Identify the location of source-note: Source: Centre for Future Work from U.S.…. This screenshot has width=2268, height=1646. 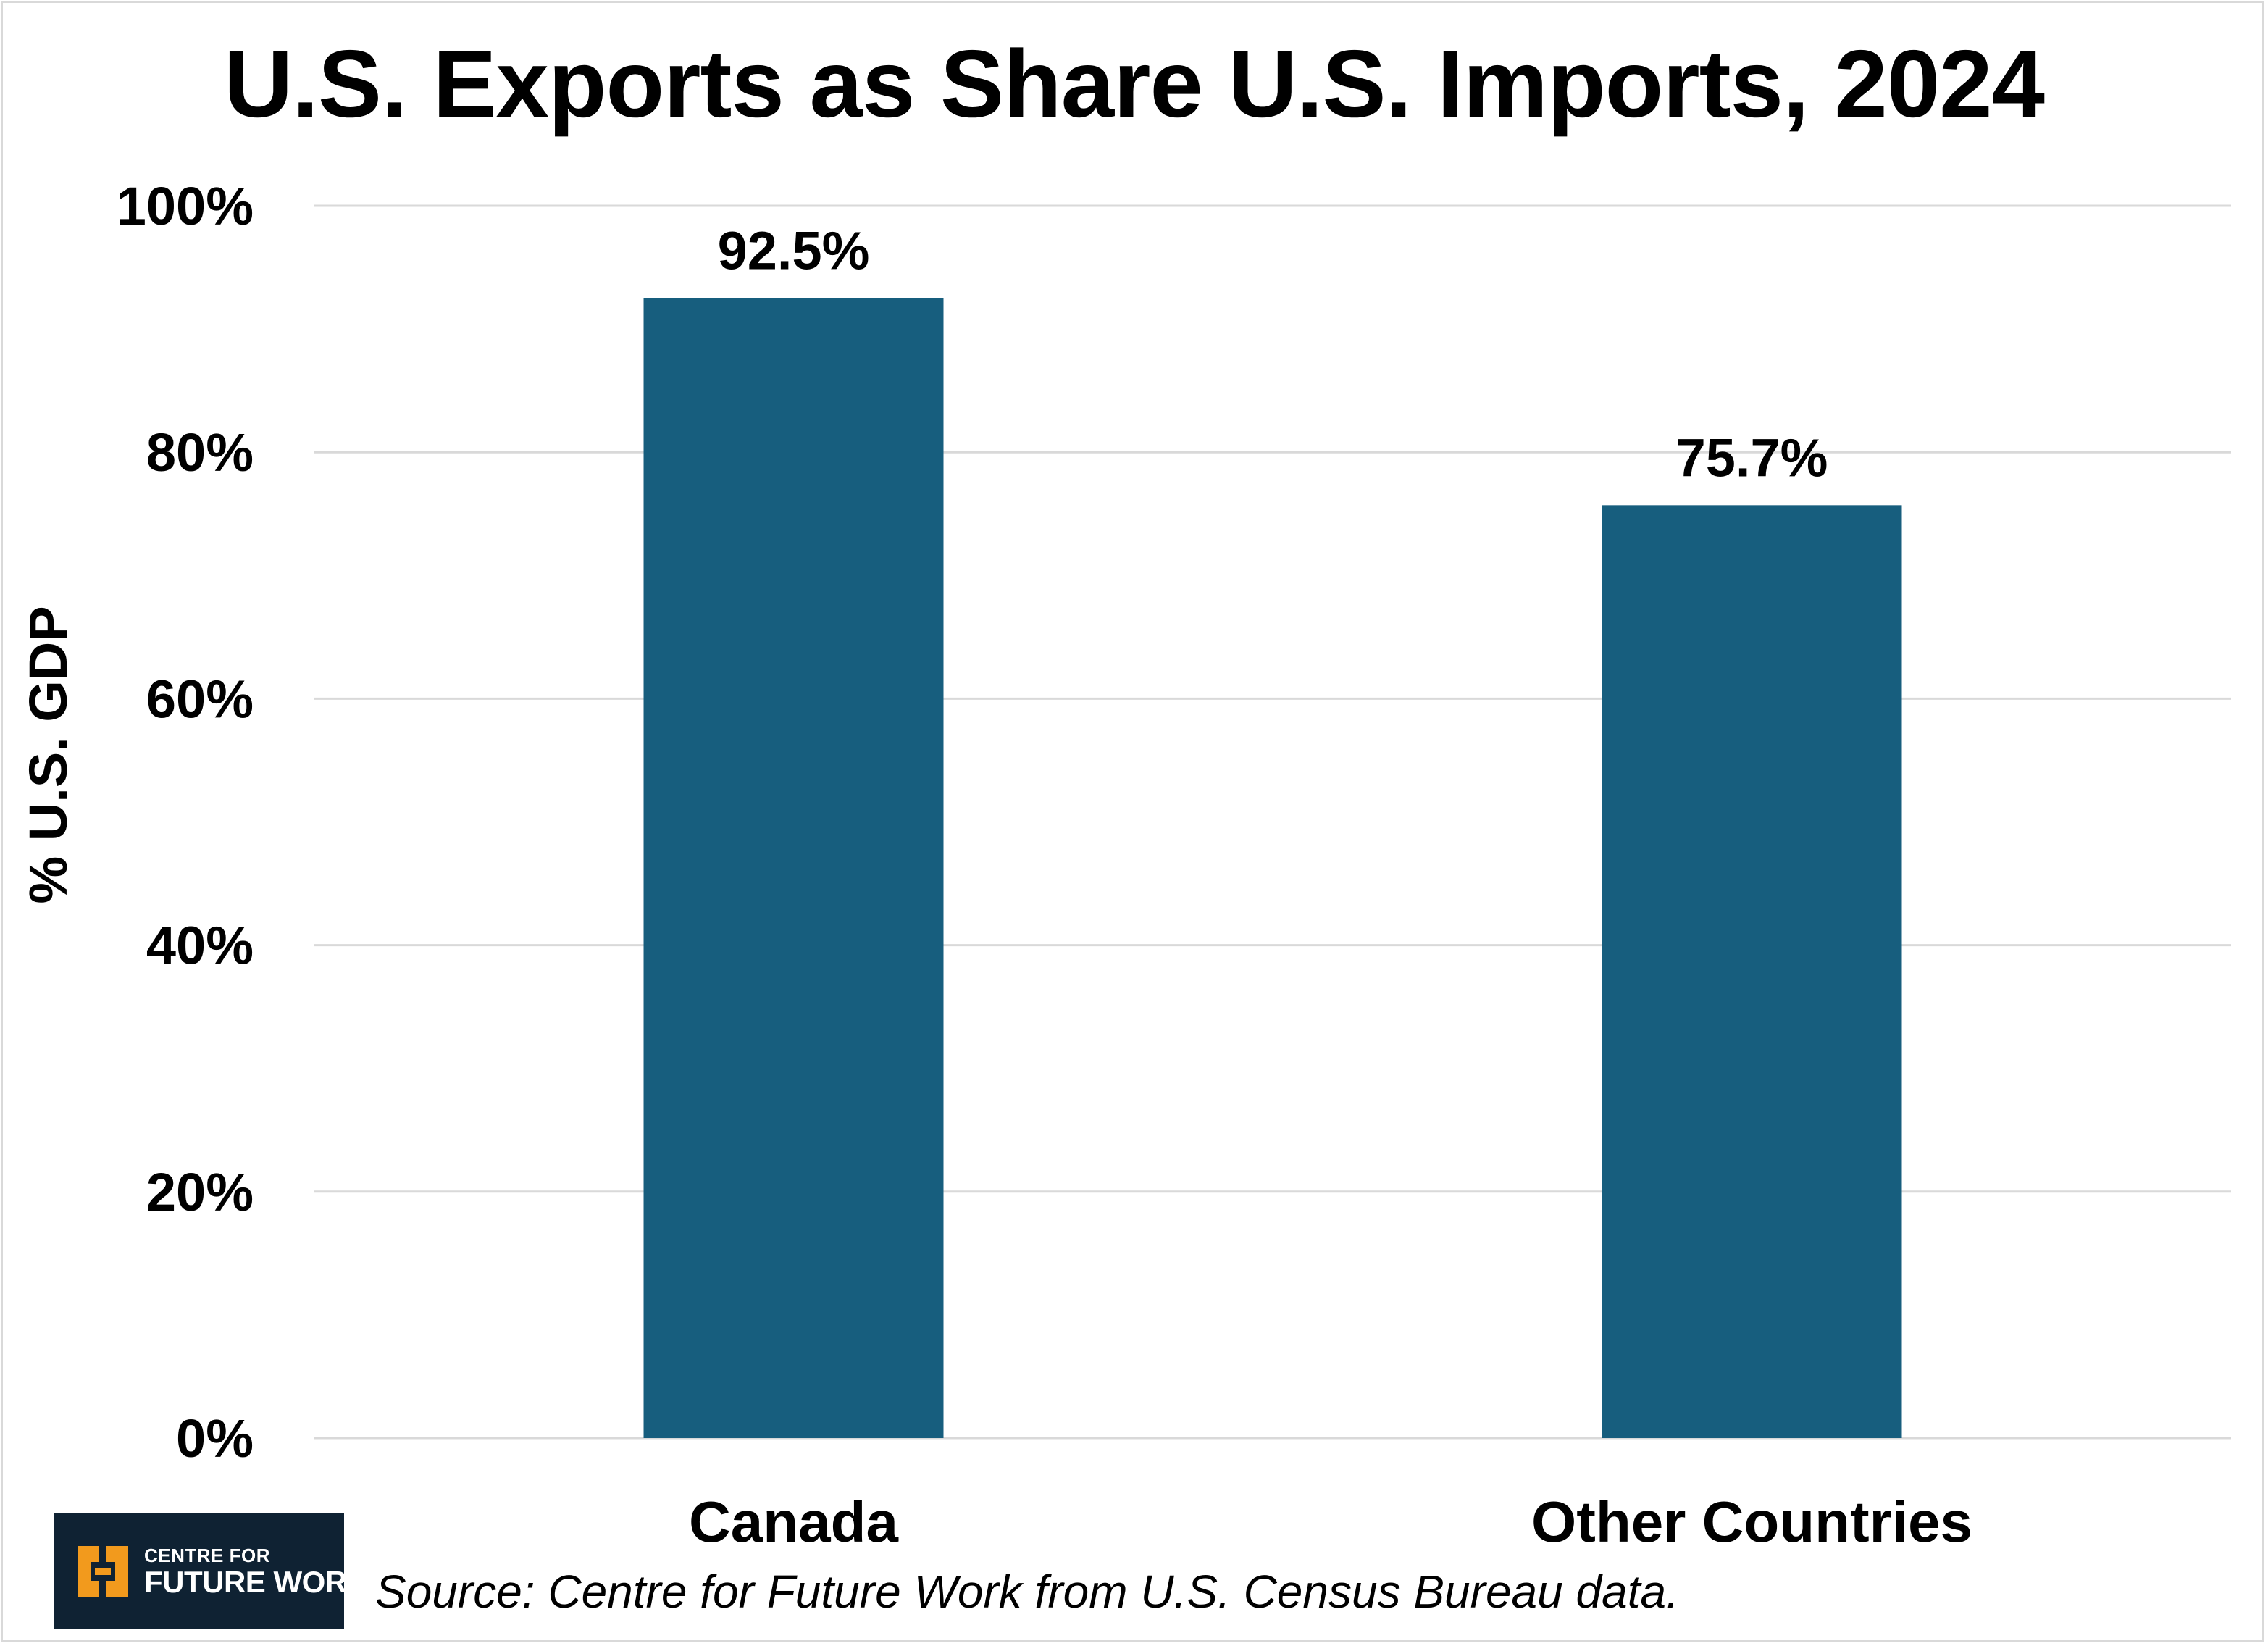
(1027, 1592).